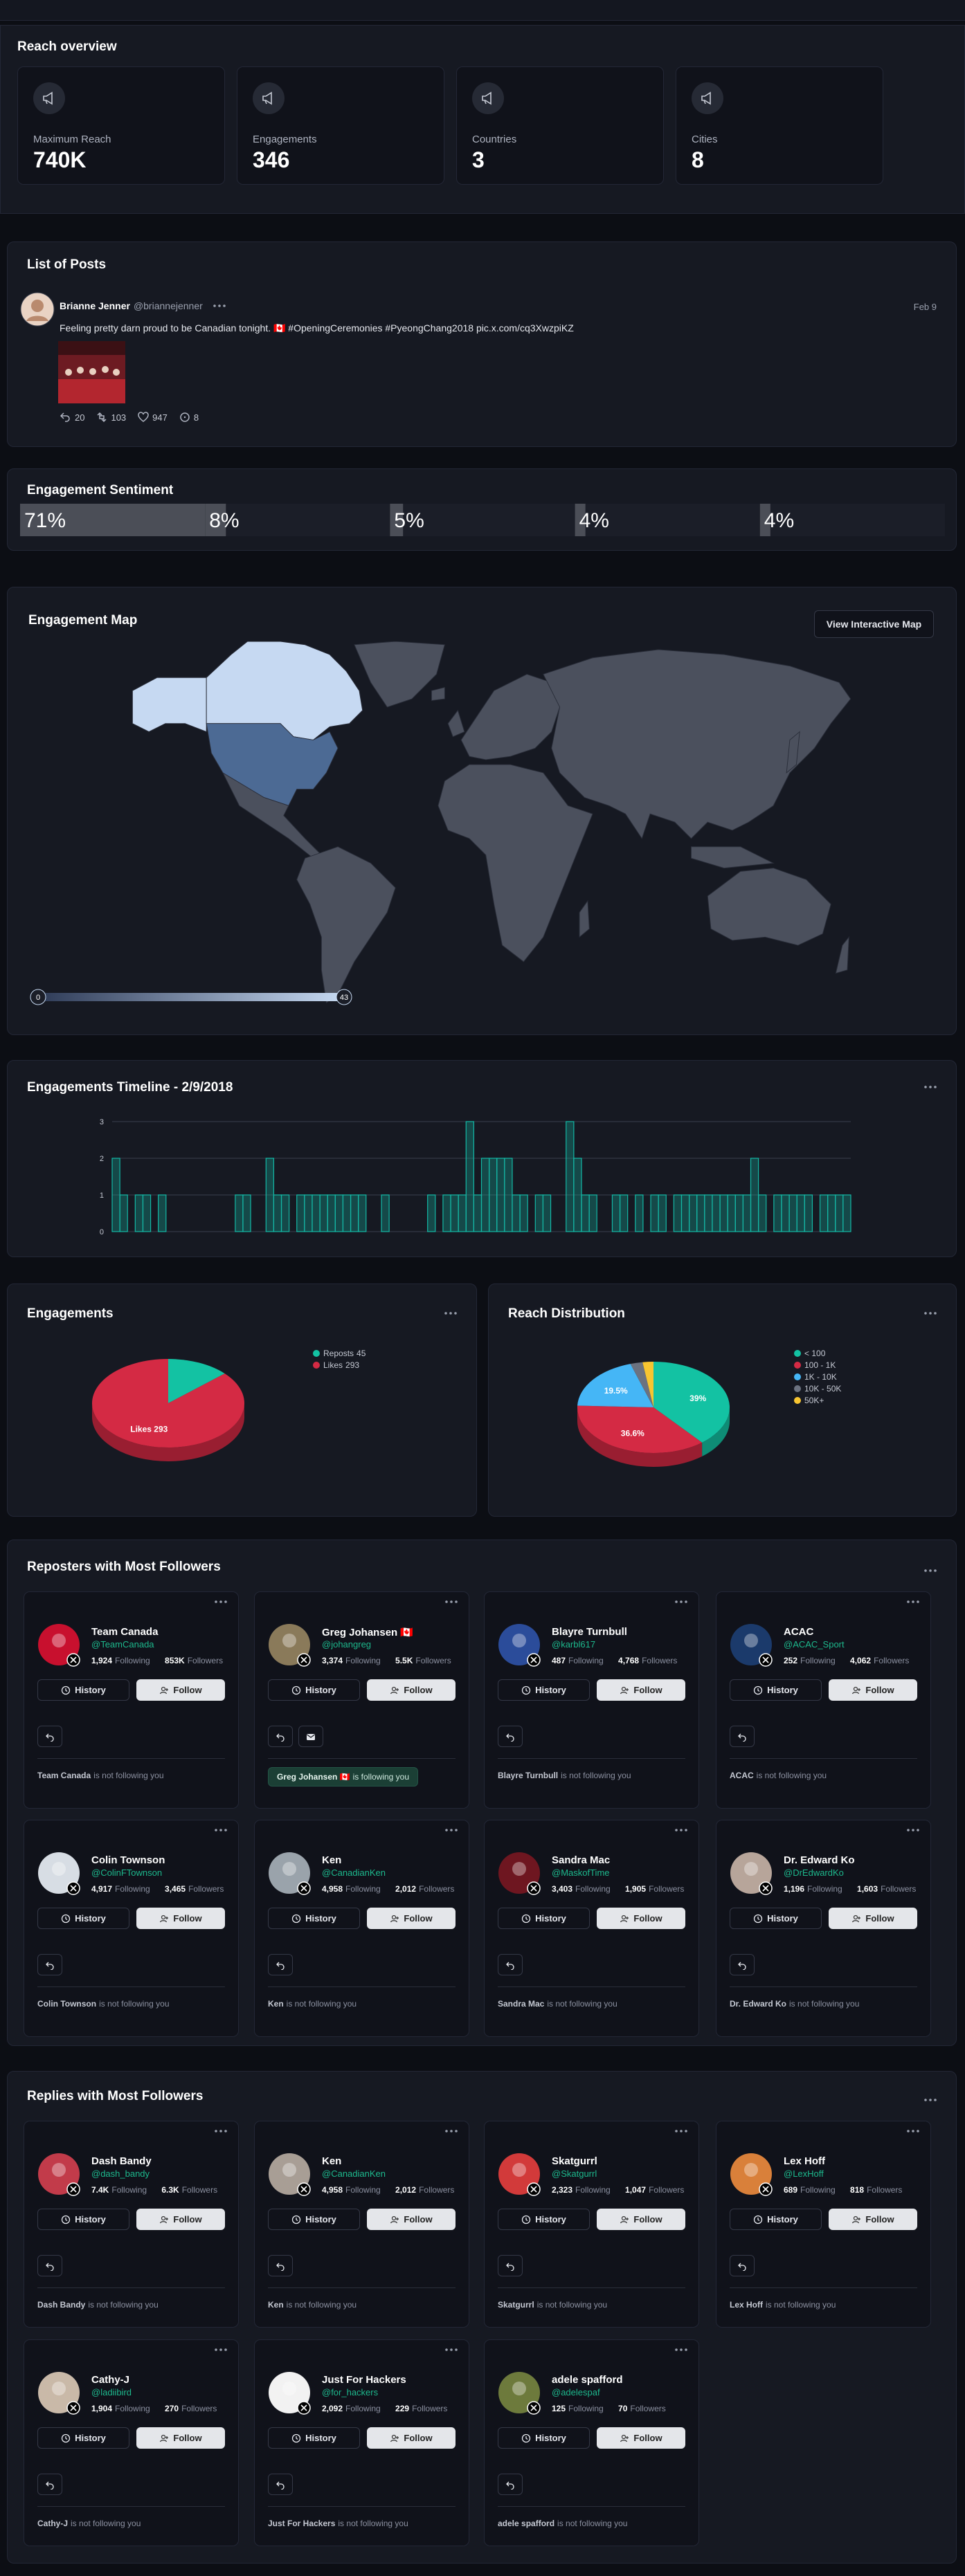 This screenshot has width=965, height=2576. I want to click on map-button: View Interactive Map, so click(874, 624).